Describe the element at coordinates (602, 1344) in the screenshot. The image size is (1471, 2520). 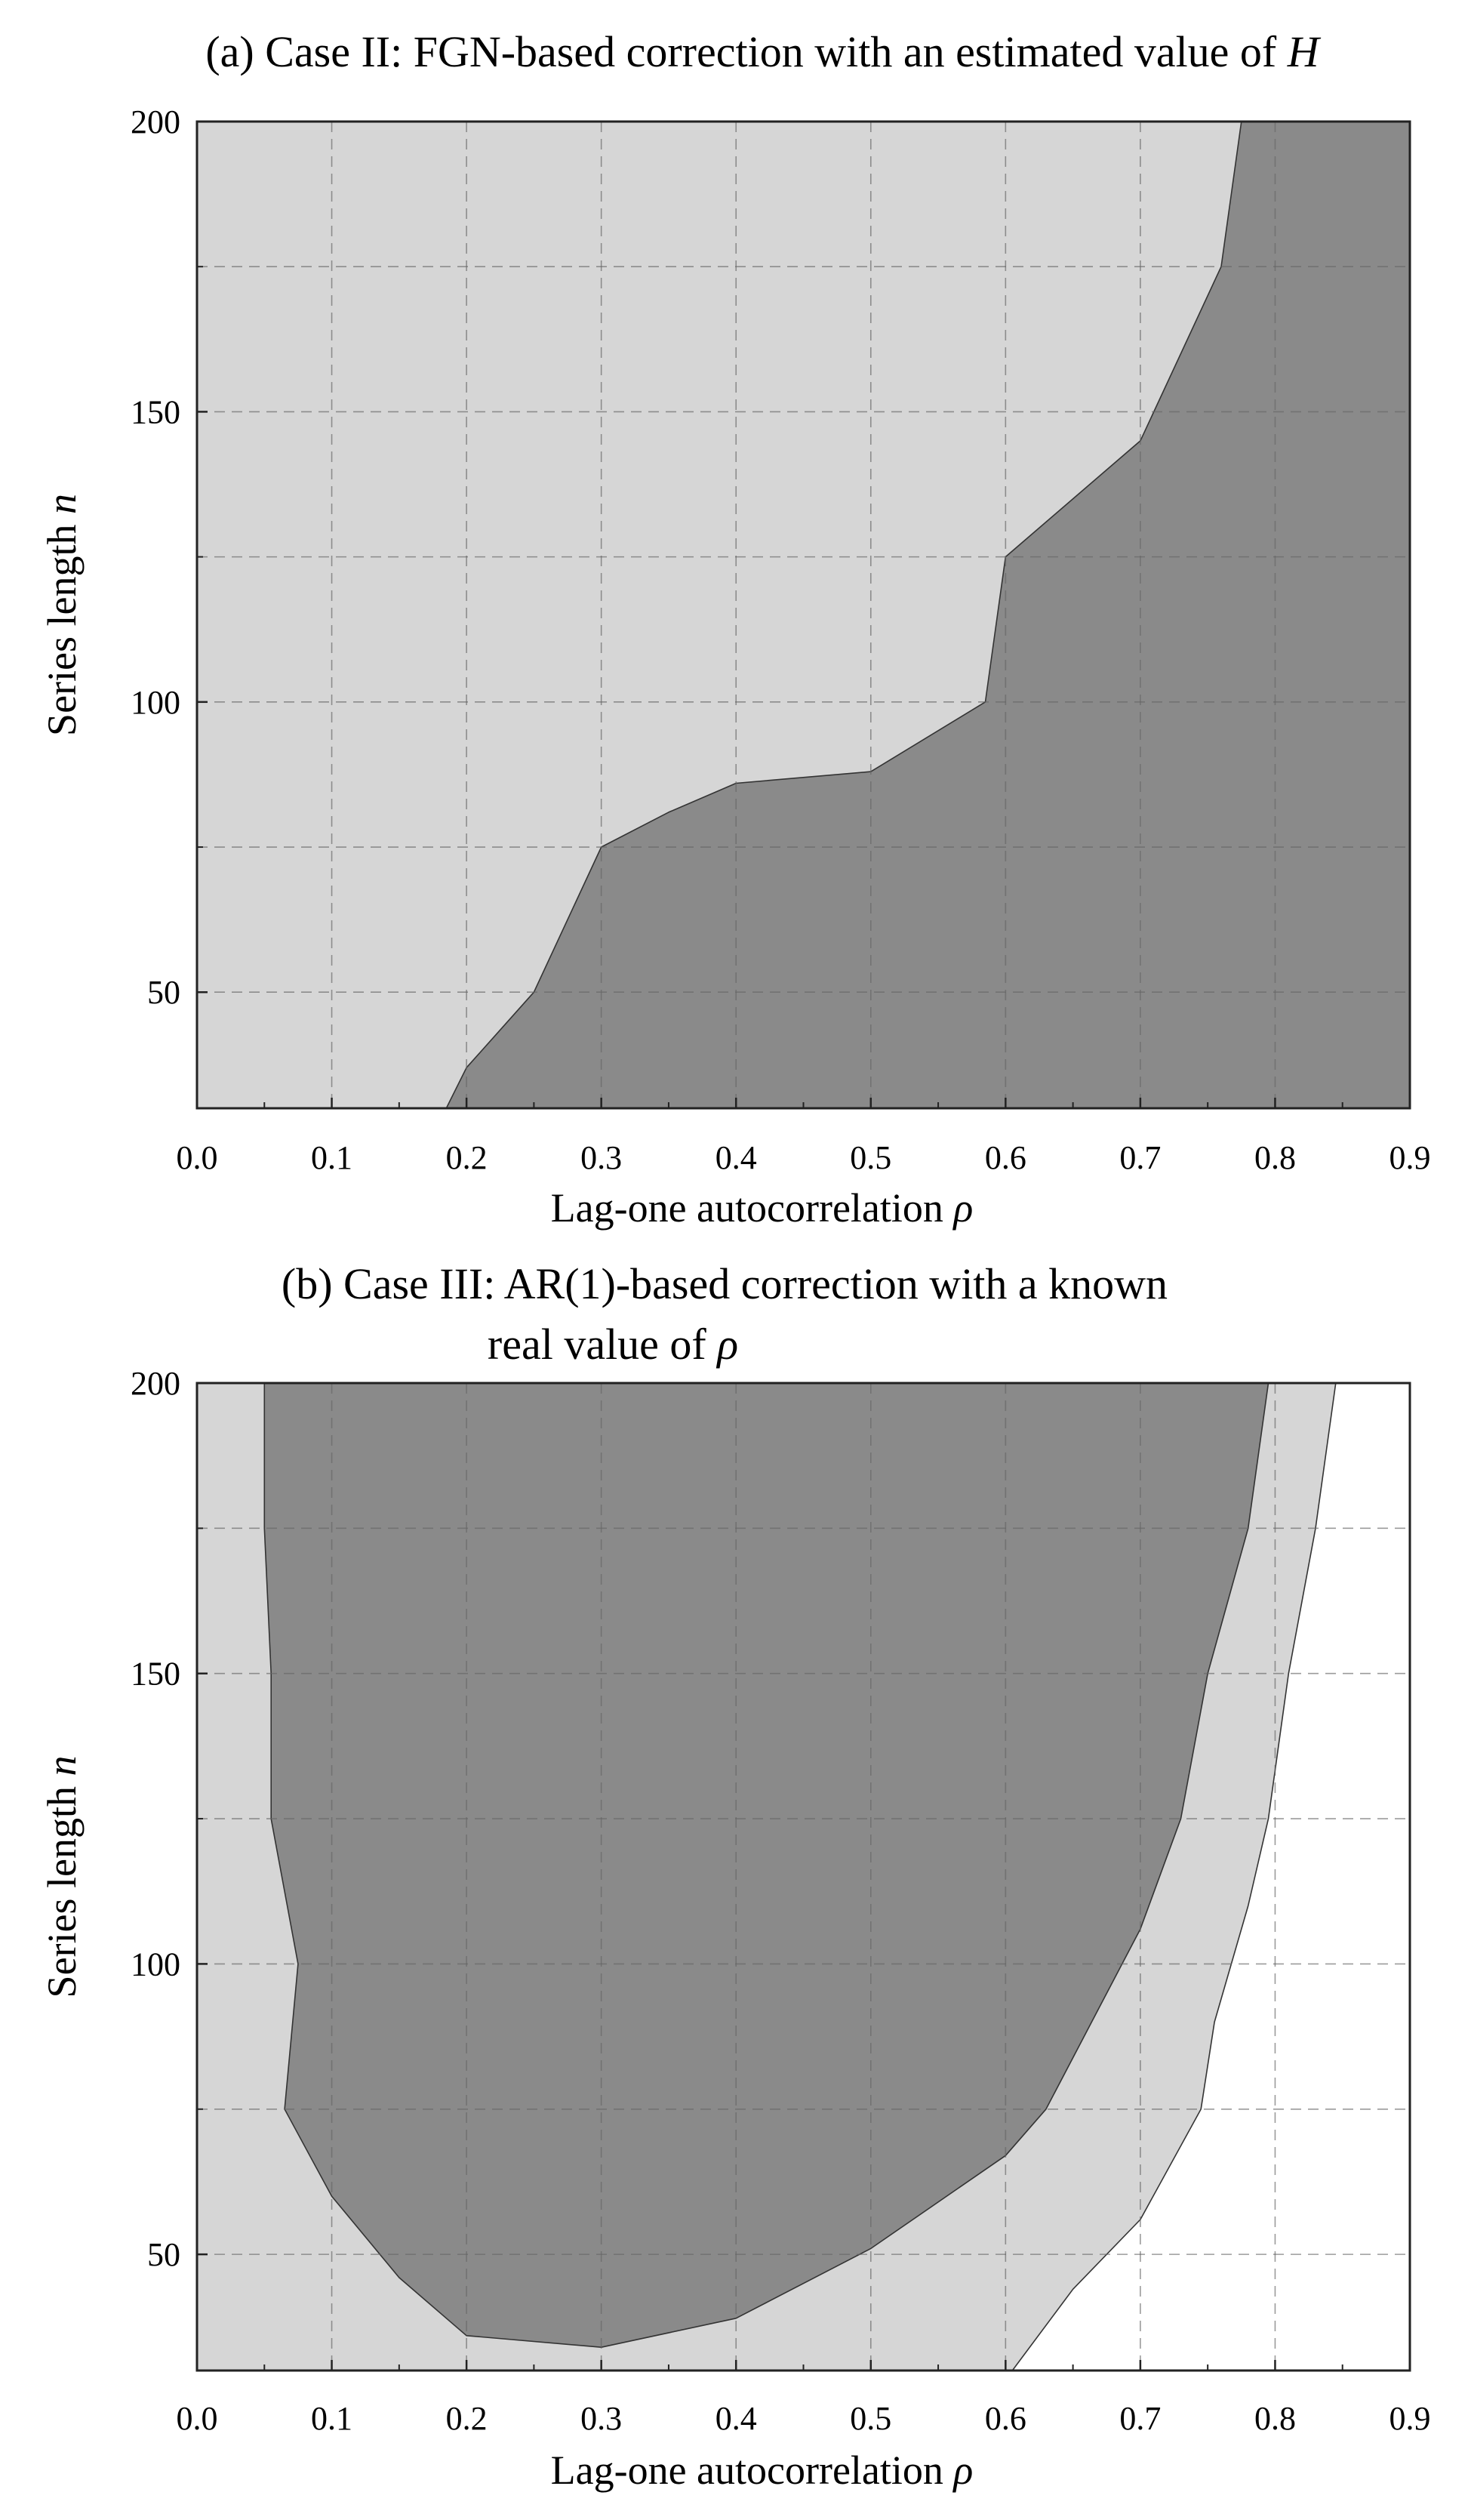
I see `text-part: real value of` at that location.